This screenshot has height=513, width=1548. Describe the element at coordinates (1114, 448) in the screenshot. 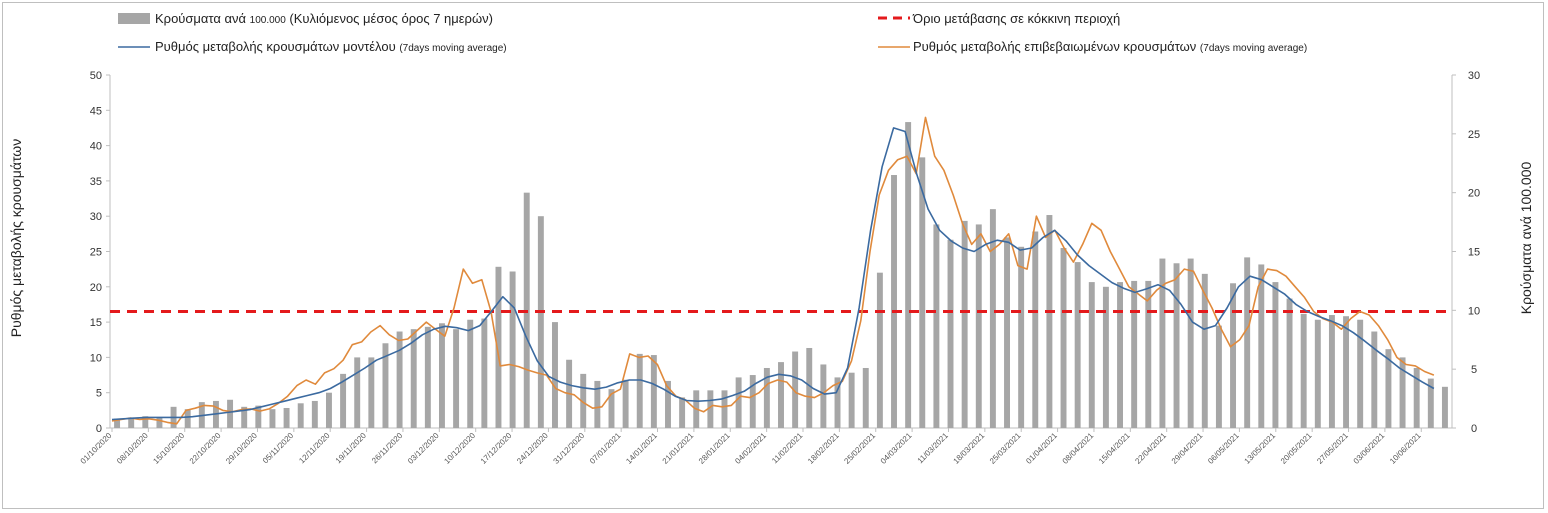

I see `x-tick-label: 15/04/2021` at that location.